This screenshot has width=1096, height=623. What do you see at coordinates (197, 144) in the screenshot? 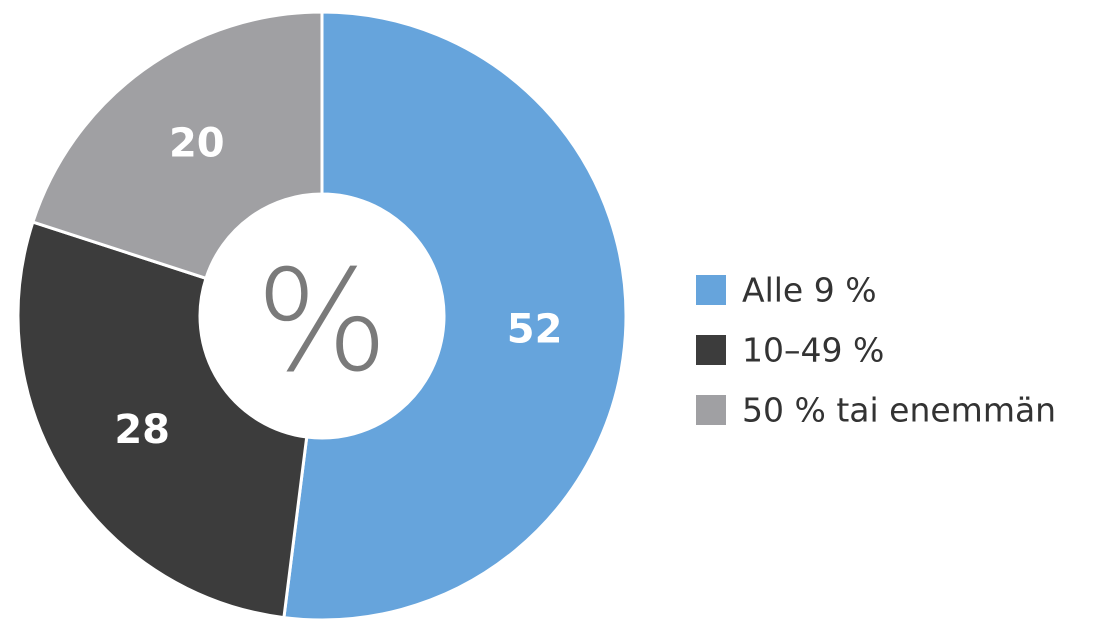
I see `slice-label: 20` at bounding box center [197, 144].